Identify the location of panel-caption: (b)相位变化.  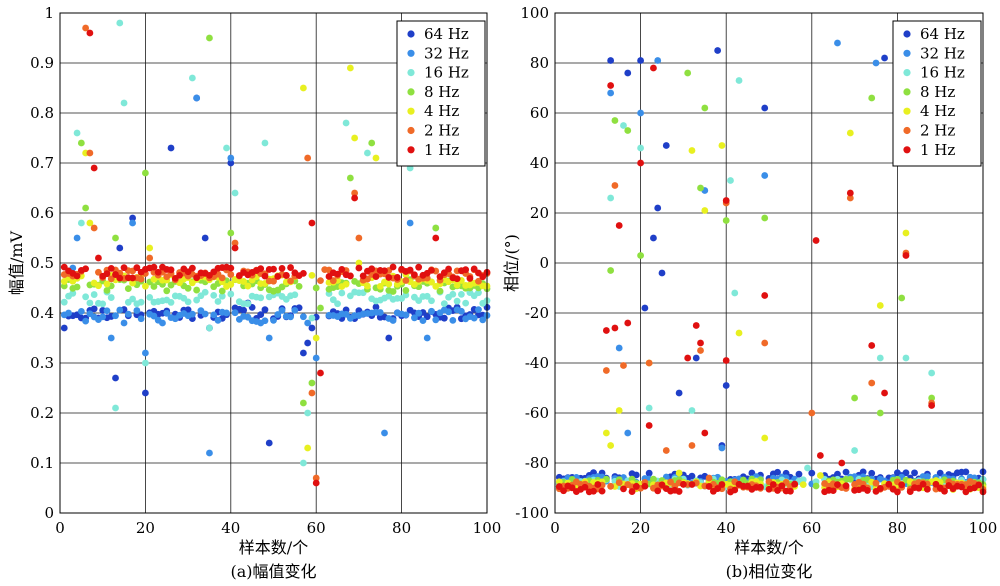
(769, 571).